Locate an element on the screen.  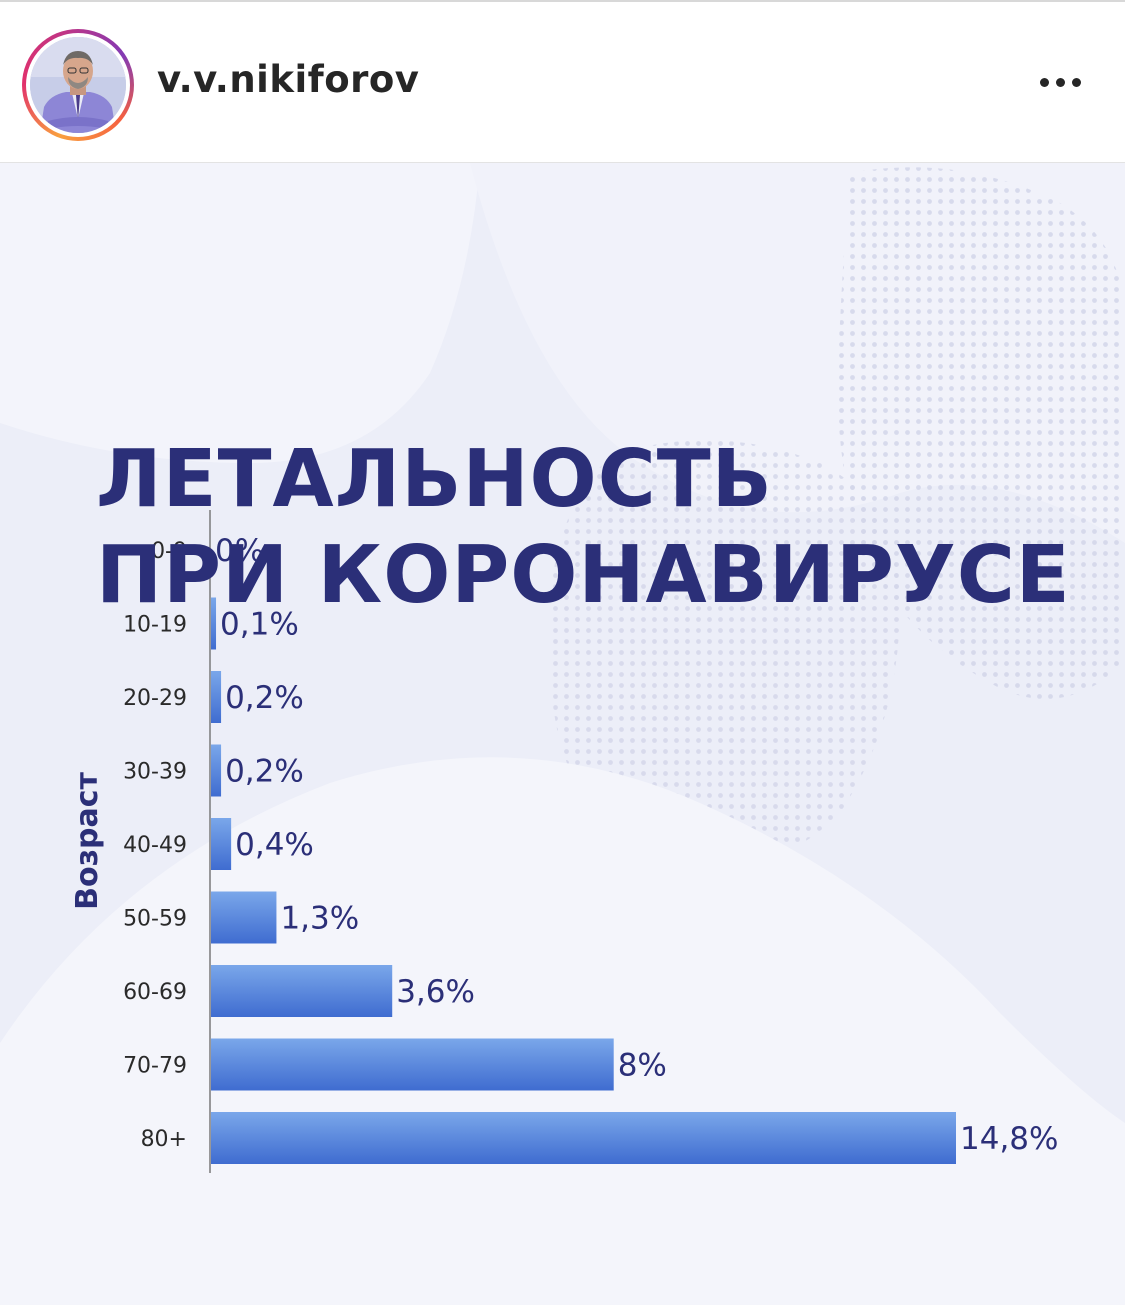
value-label: 0% is located at coordinates (239, 551).